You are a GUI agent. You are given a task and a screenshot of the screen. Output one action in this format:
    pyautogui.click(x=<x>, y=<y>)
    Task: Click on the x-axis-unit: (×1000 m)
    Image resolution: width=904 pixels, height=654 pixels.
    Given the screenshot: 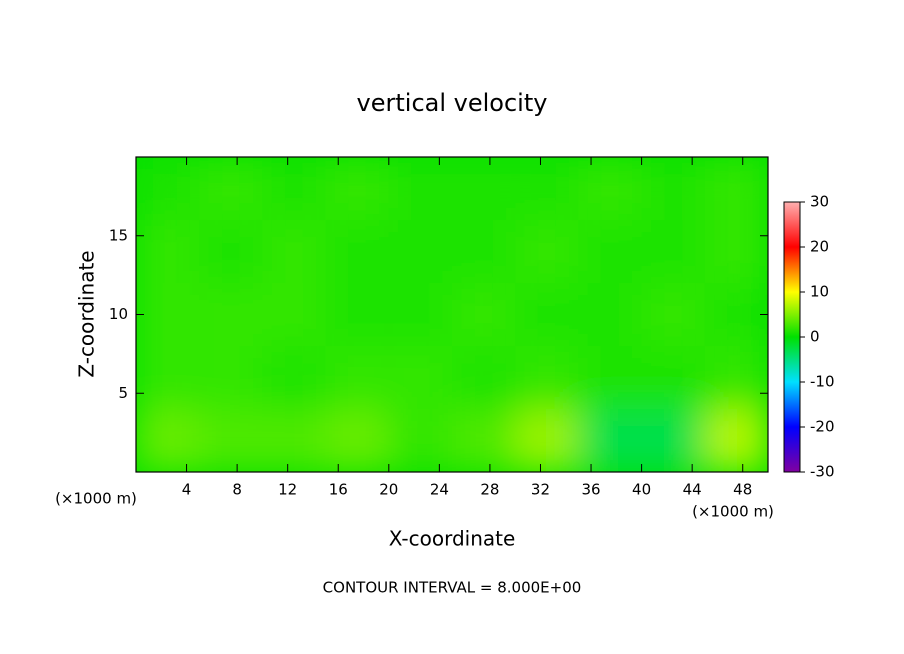 What is the action you would take?
    pyautogui.click(x=733, y=512)
    